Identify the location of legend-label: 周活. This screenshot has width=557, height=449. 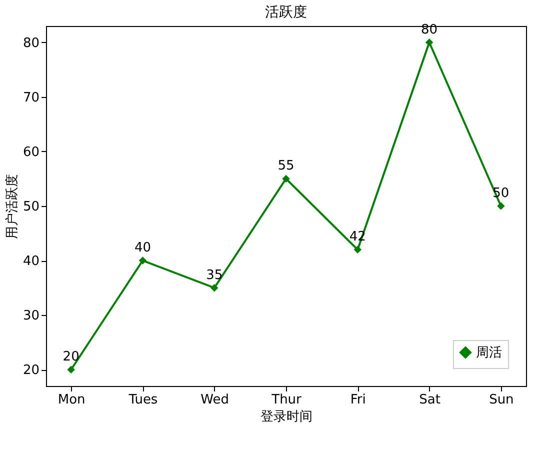
(489, 353).